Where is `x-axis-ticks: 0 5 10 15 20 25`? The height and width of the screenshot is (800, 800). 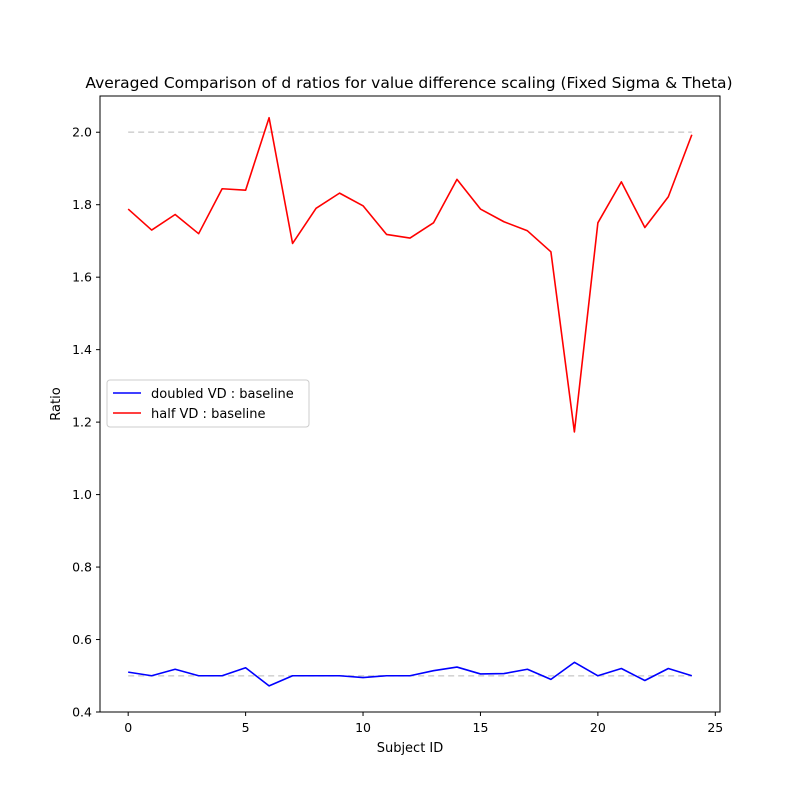 x-axis-ticks: 0 5 10 15 20 25 is located at coordinates (423, 723).